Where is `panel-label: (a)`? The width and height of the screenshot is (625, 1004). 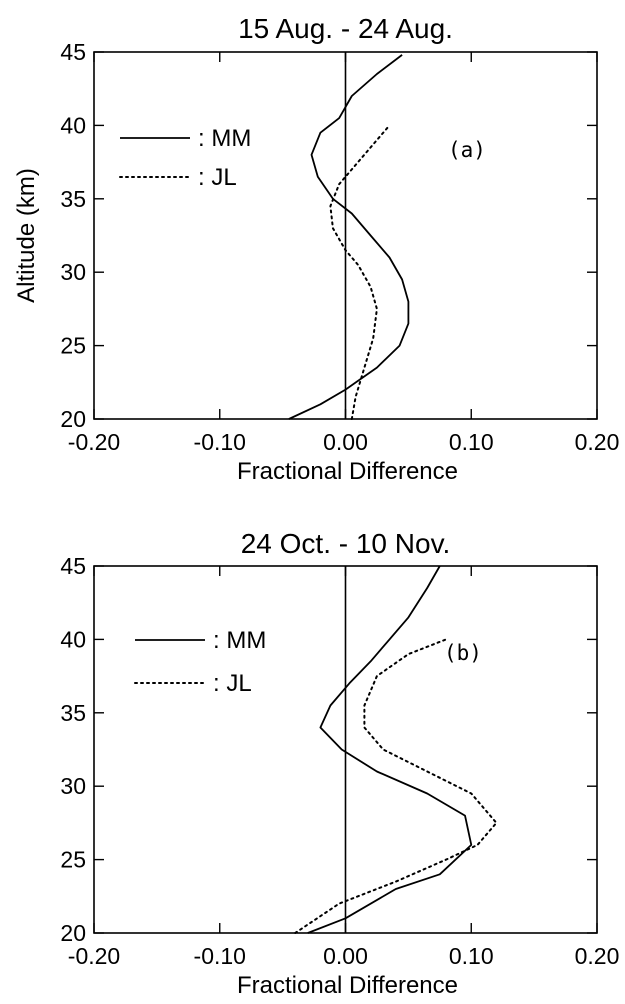
panel-label: (a) is located at coordinates (467, 150).